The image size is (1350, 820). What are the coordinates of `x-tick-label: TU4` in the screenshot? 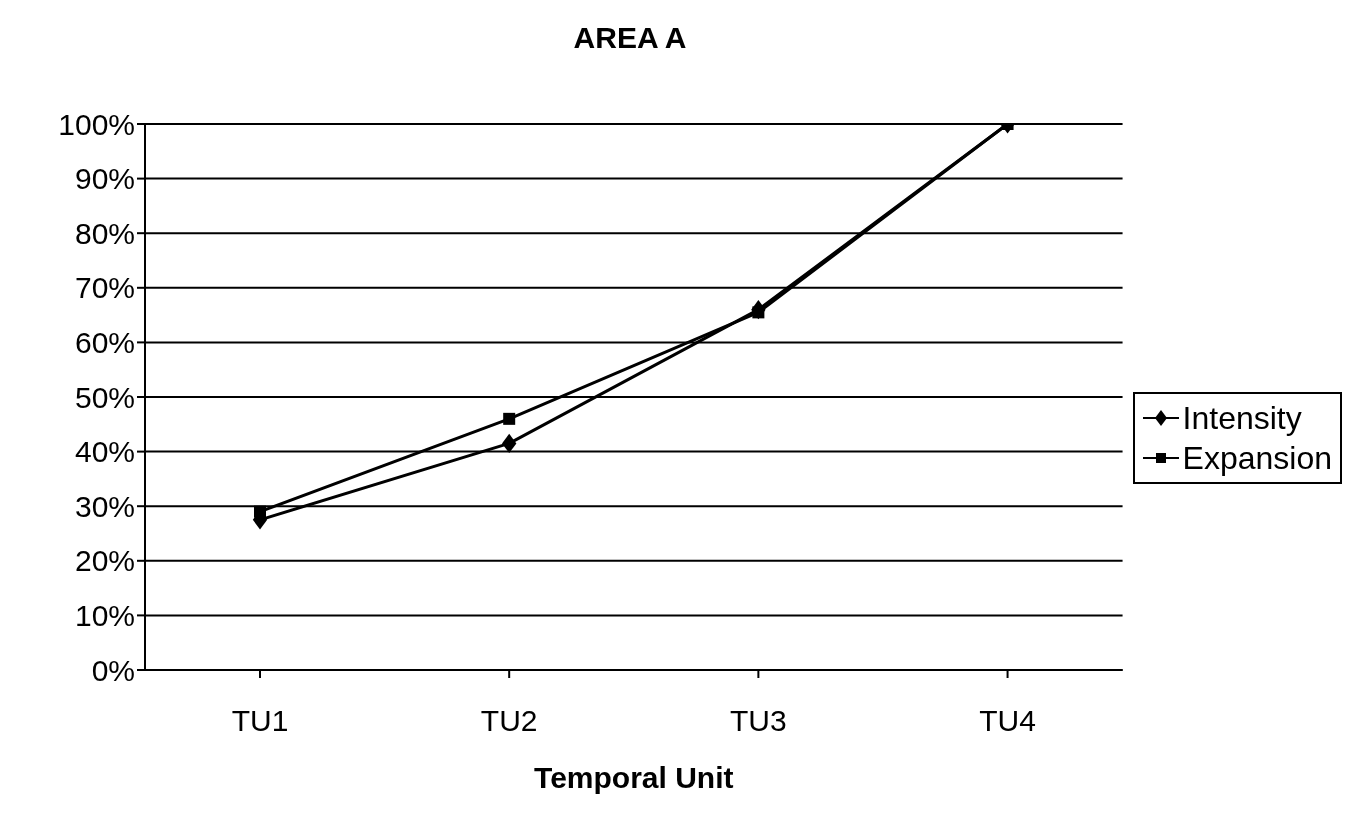 It's located at (1007, 721).